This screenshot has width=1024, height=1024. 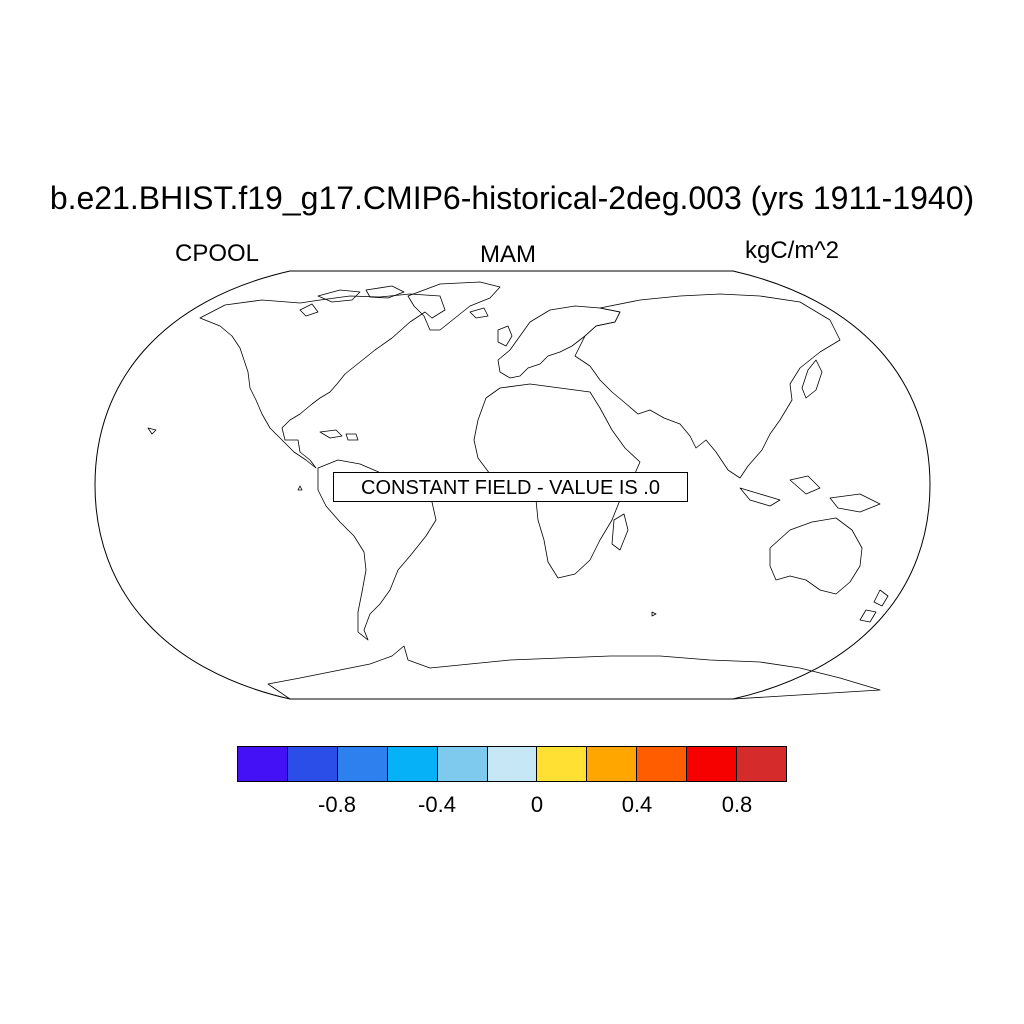 I want to click on maritime-continent-coastline, so click(x=810, y=494).